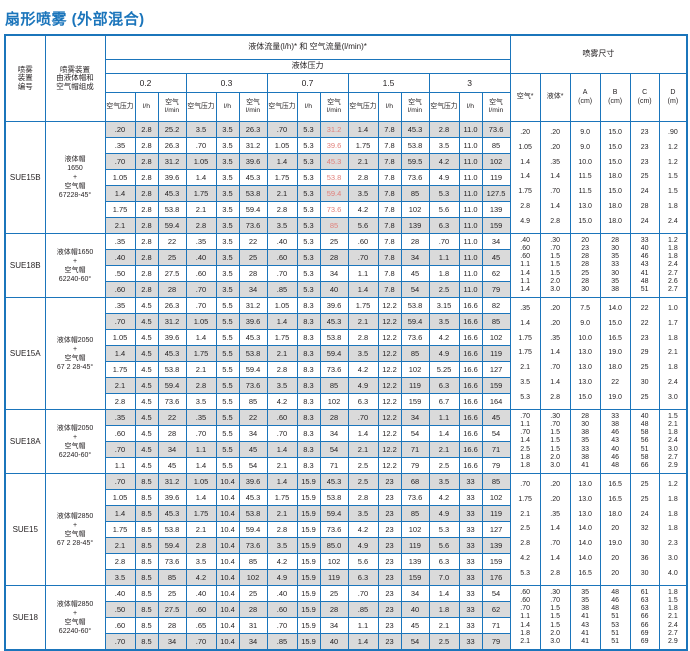 The height and width of the screenshot is (651, 690). Describe the element at coordinates (282, 289) in the screenshot. I see `flow-cell: .85` at that location.